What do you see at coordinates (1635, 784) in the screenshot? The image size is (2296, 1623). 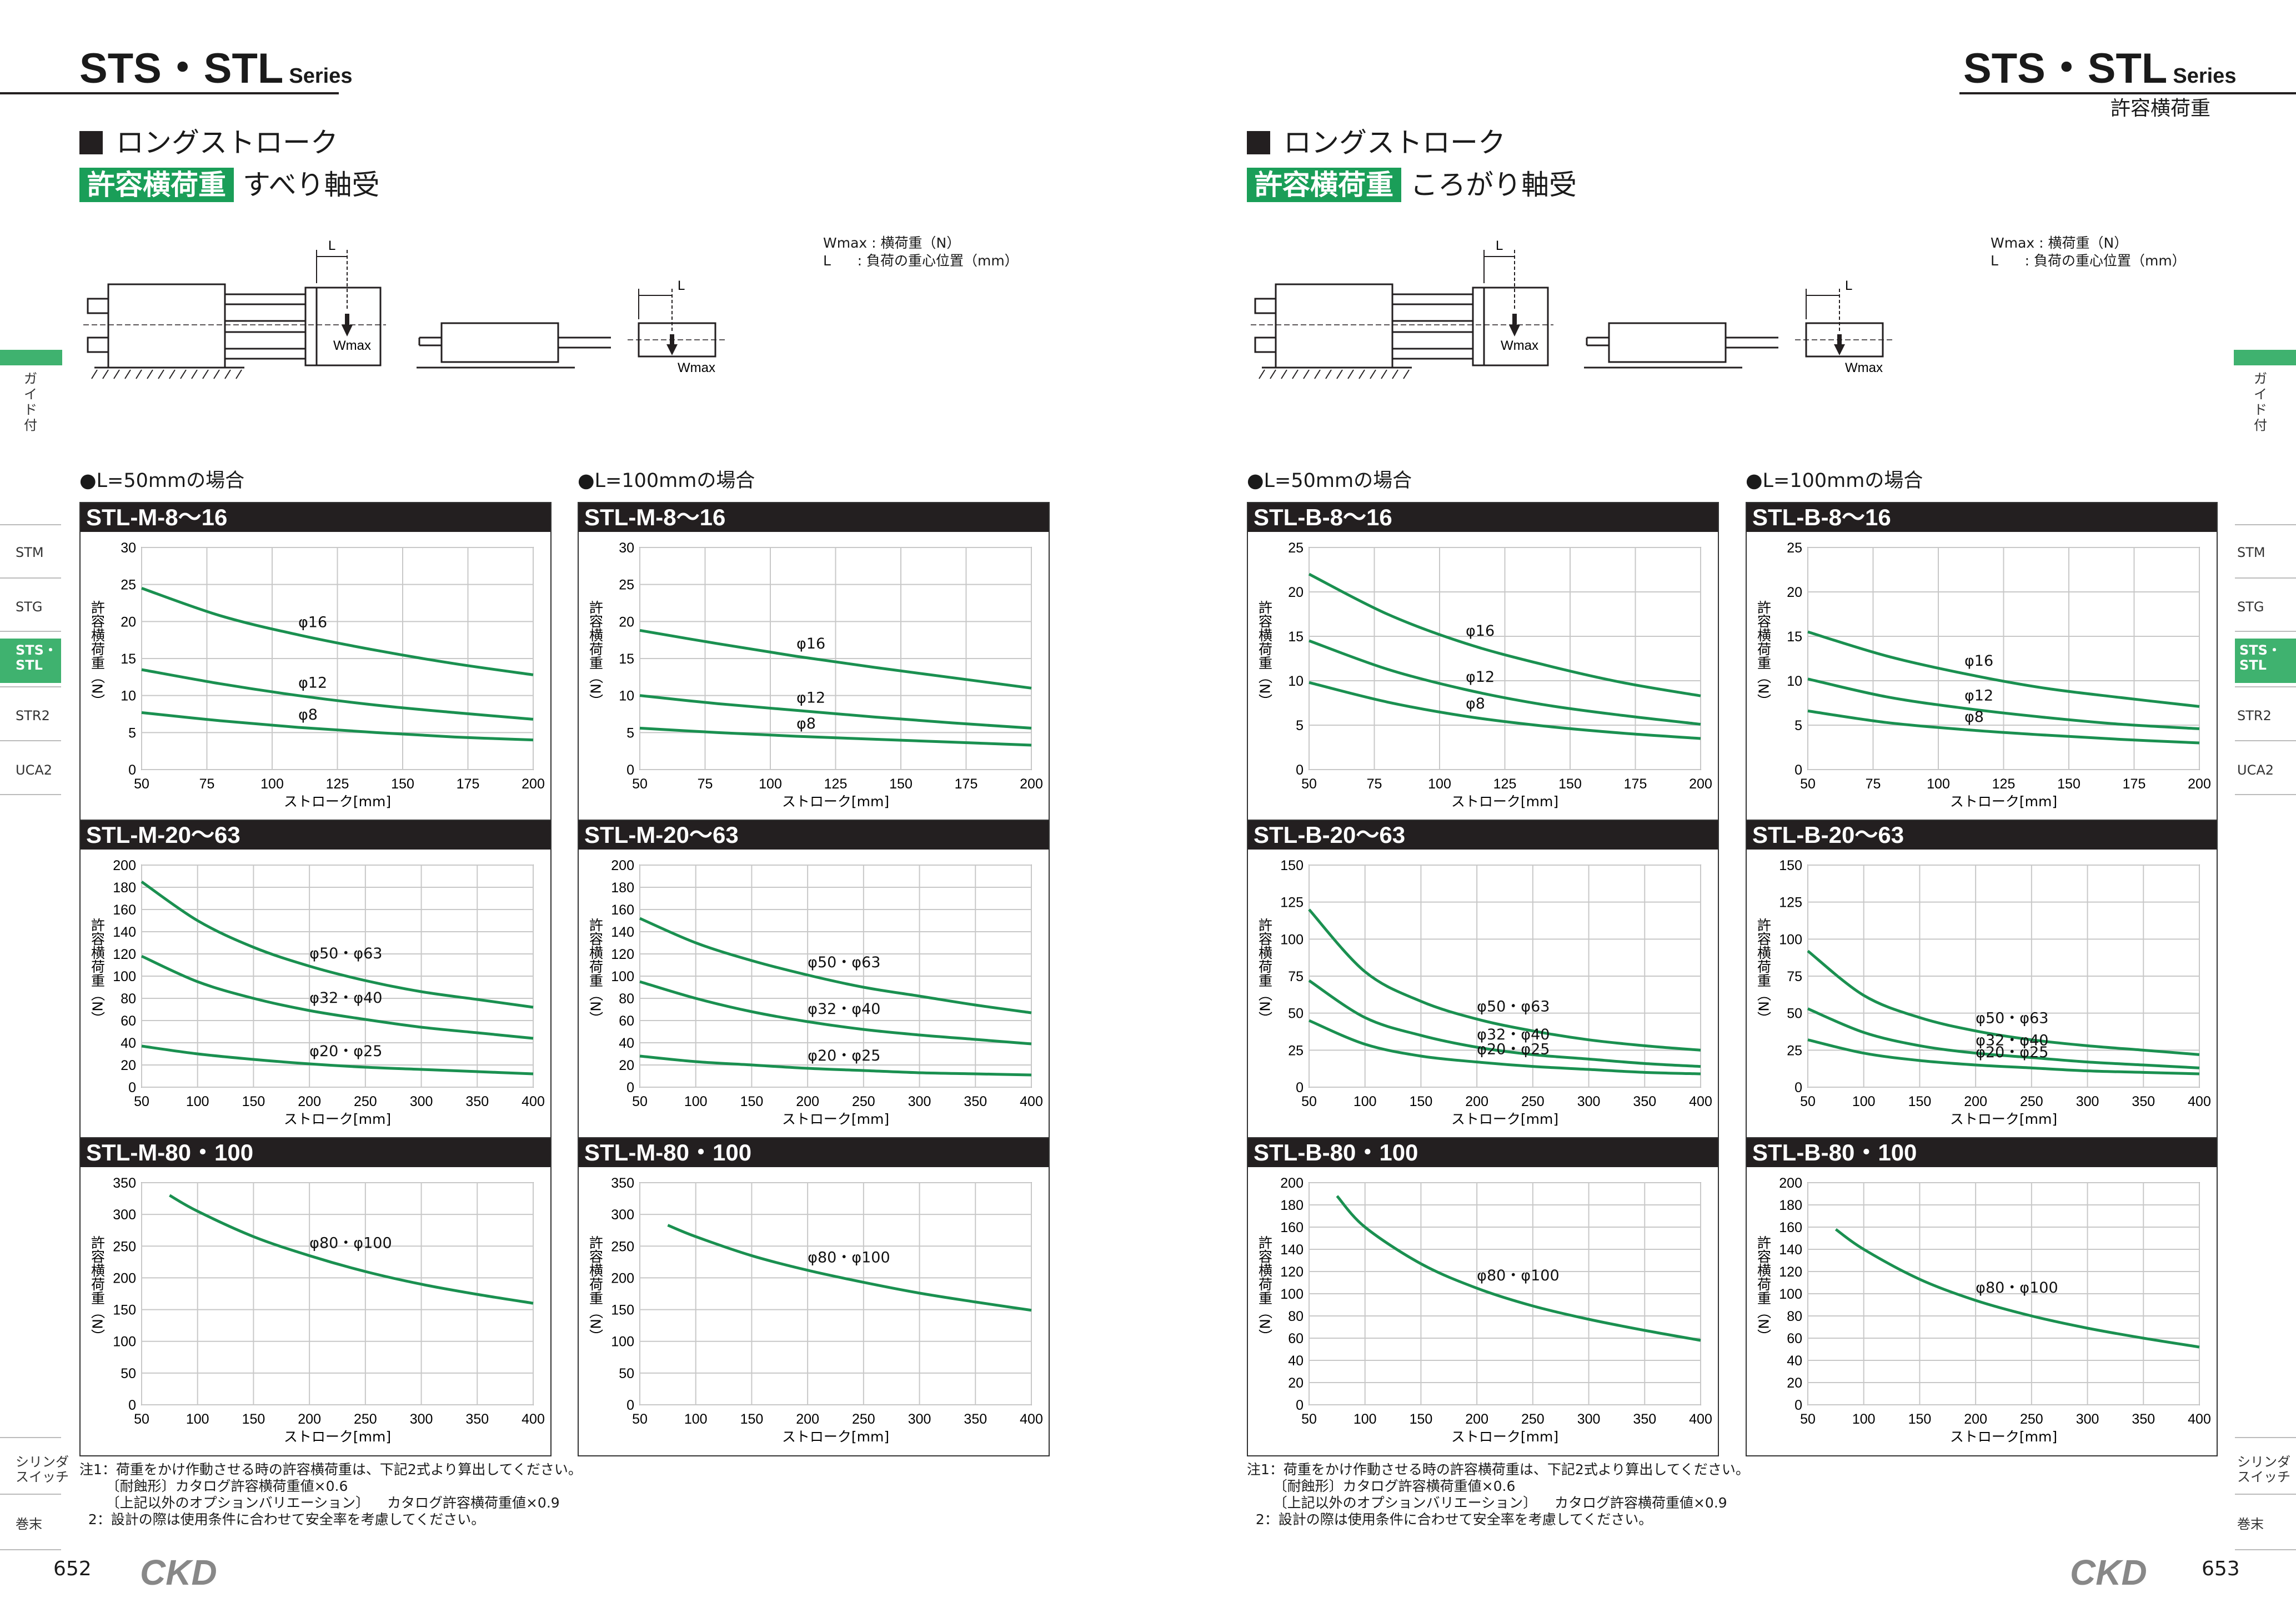 I see `x-tick-label: 175` at bounding box center [1635, 784].